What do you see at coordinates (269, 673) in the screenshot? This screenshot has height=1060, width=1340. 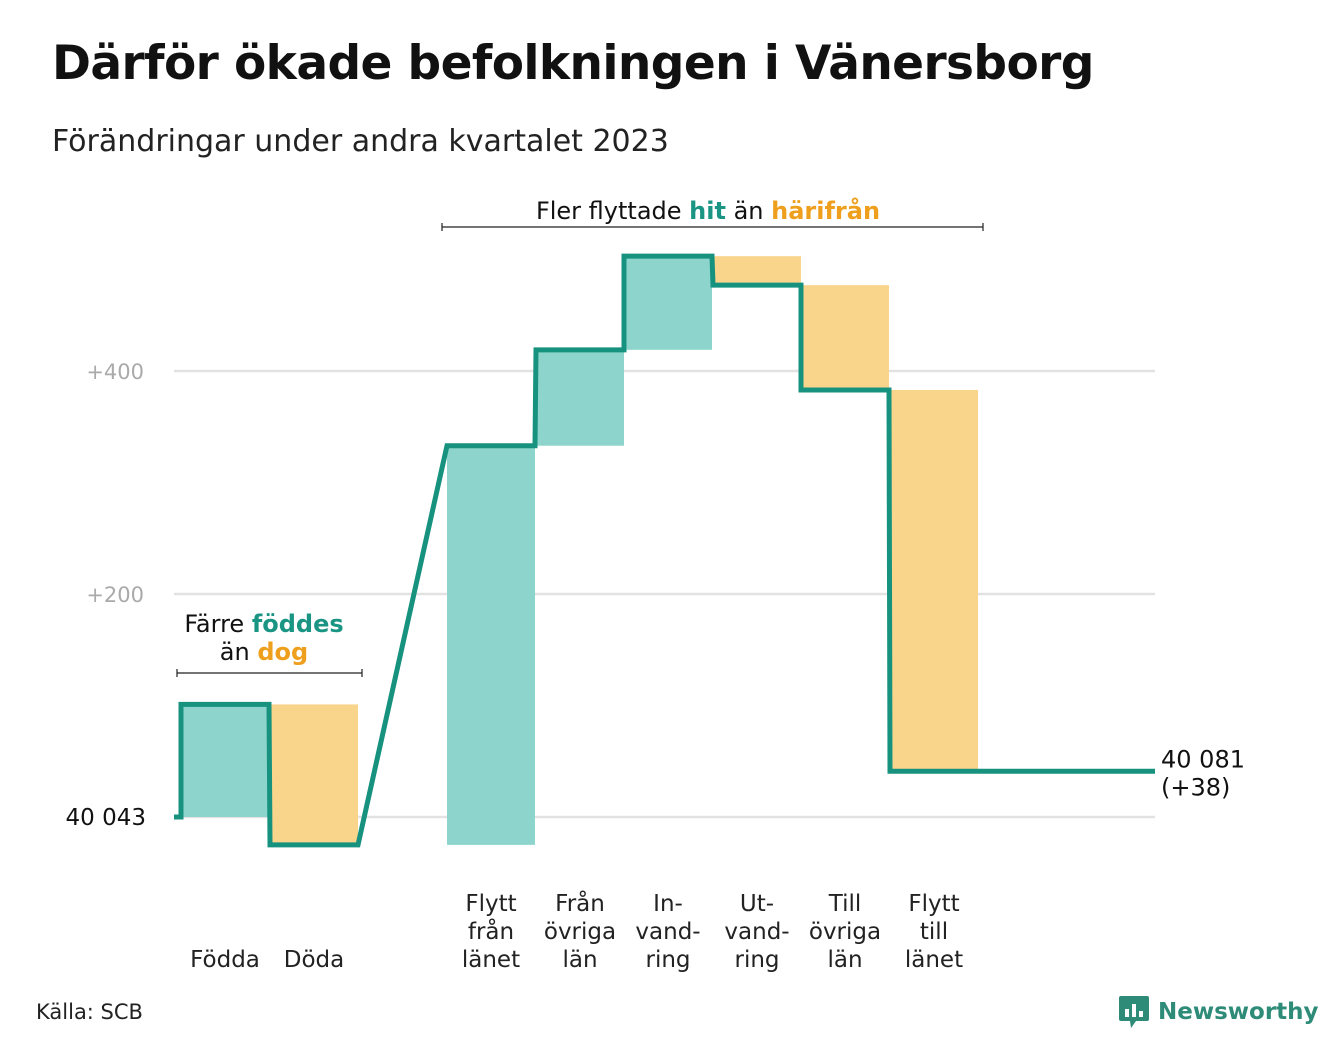 I see `births-bracket` at bounding box center [269, 673].